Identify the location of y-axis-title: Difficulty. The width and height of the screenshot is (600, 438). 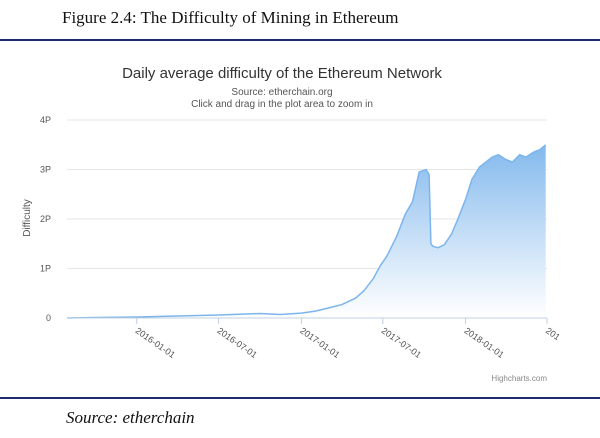
(27, 218).